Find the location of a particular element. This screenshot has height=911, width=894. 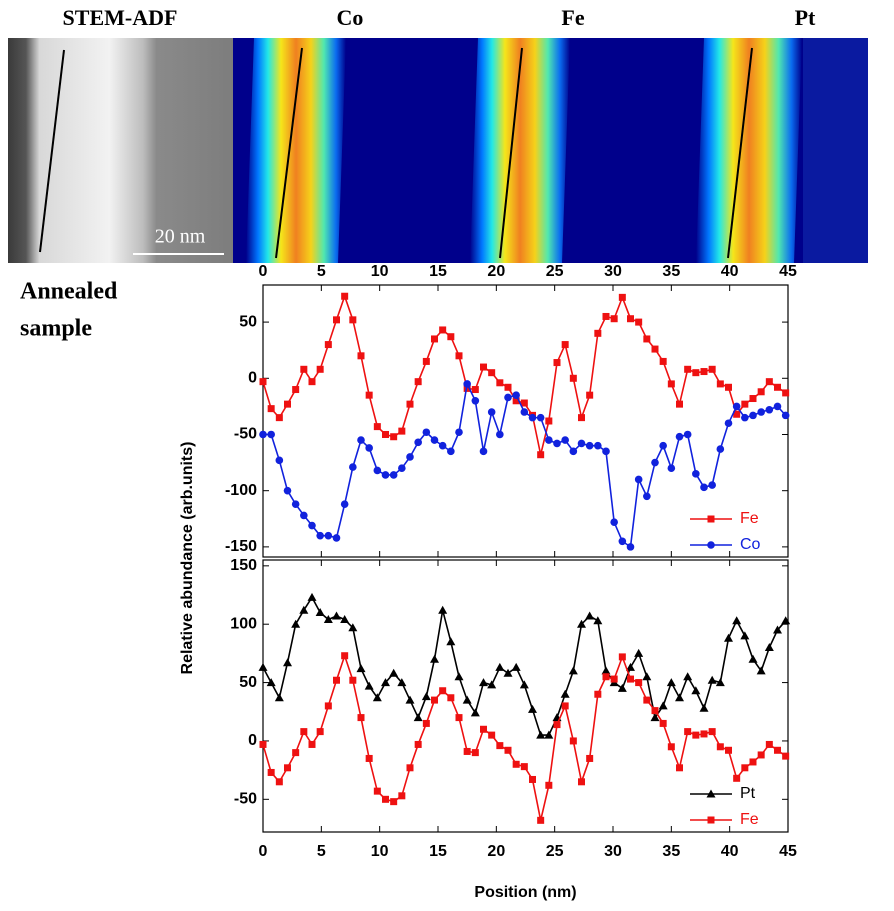

y-tick-label: 0 is located at coordinates (252, 378).